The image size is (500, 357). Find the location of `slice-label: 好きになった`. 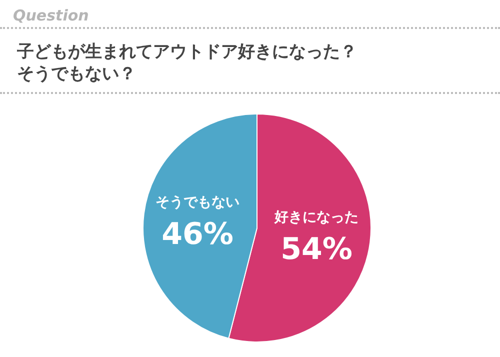

slice-label: 好きになった is located at coordinates (316, 218).